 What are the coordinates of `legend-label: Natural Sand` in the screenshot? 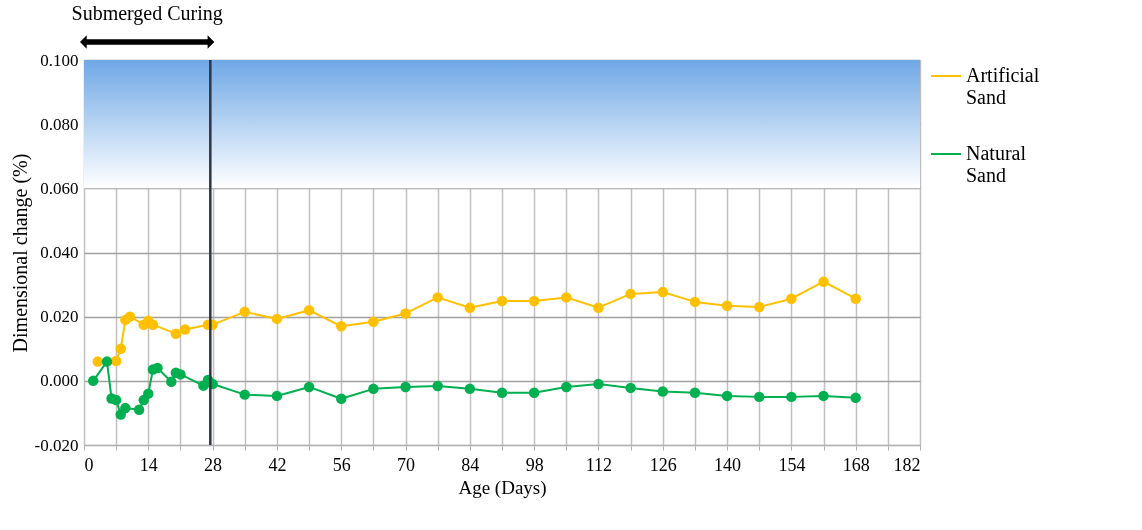 It's located at (996, 164).